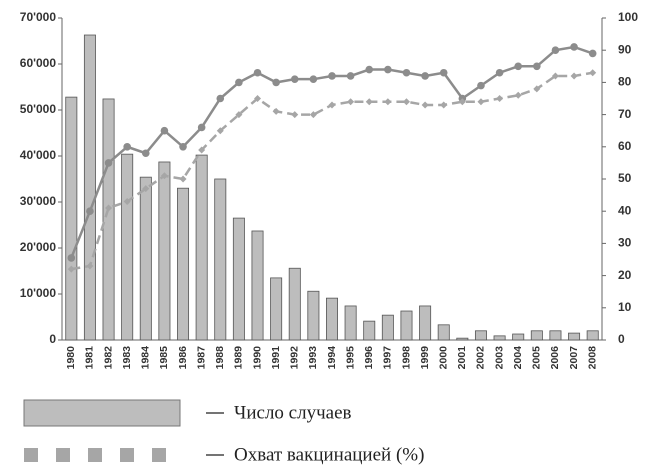 The image size is (653, 465). I want to click on x-tick-label: 2007, so click(574, 358).